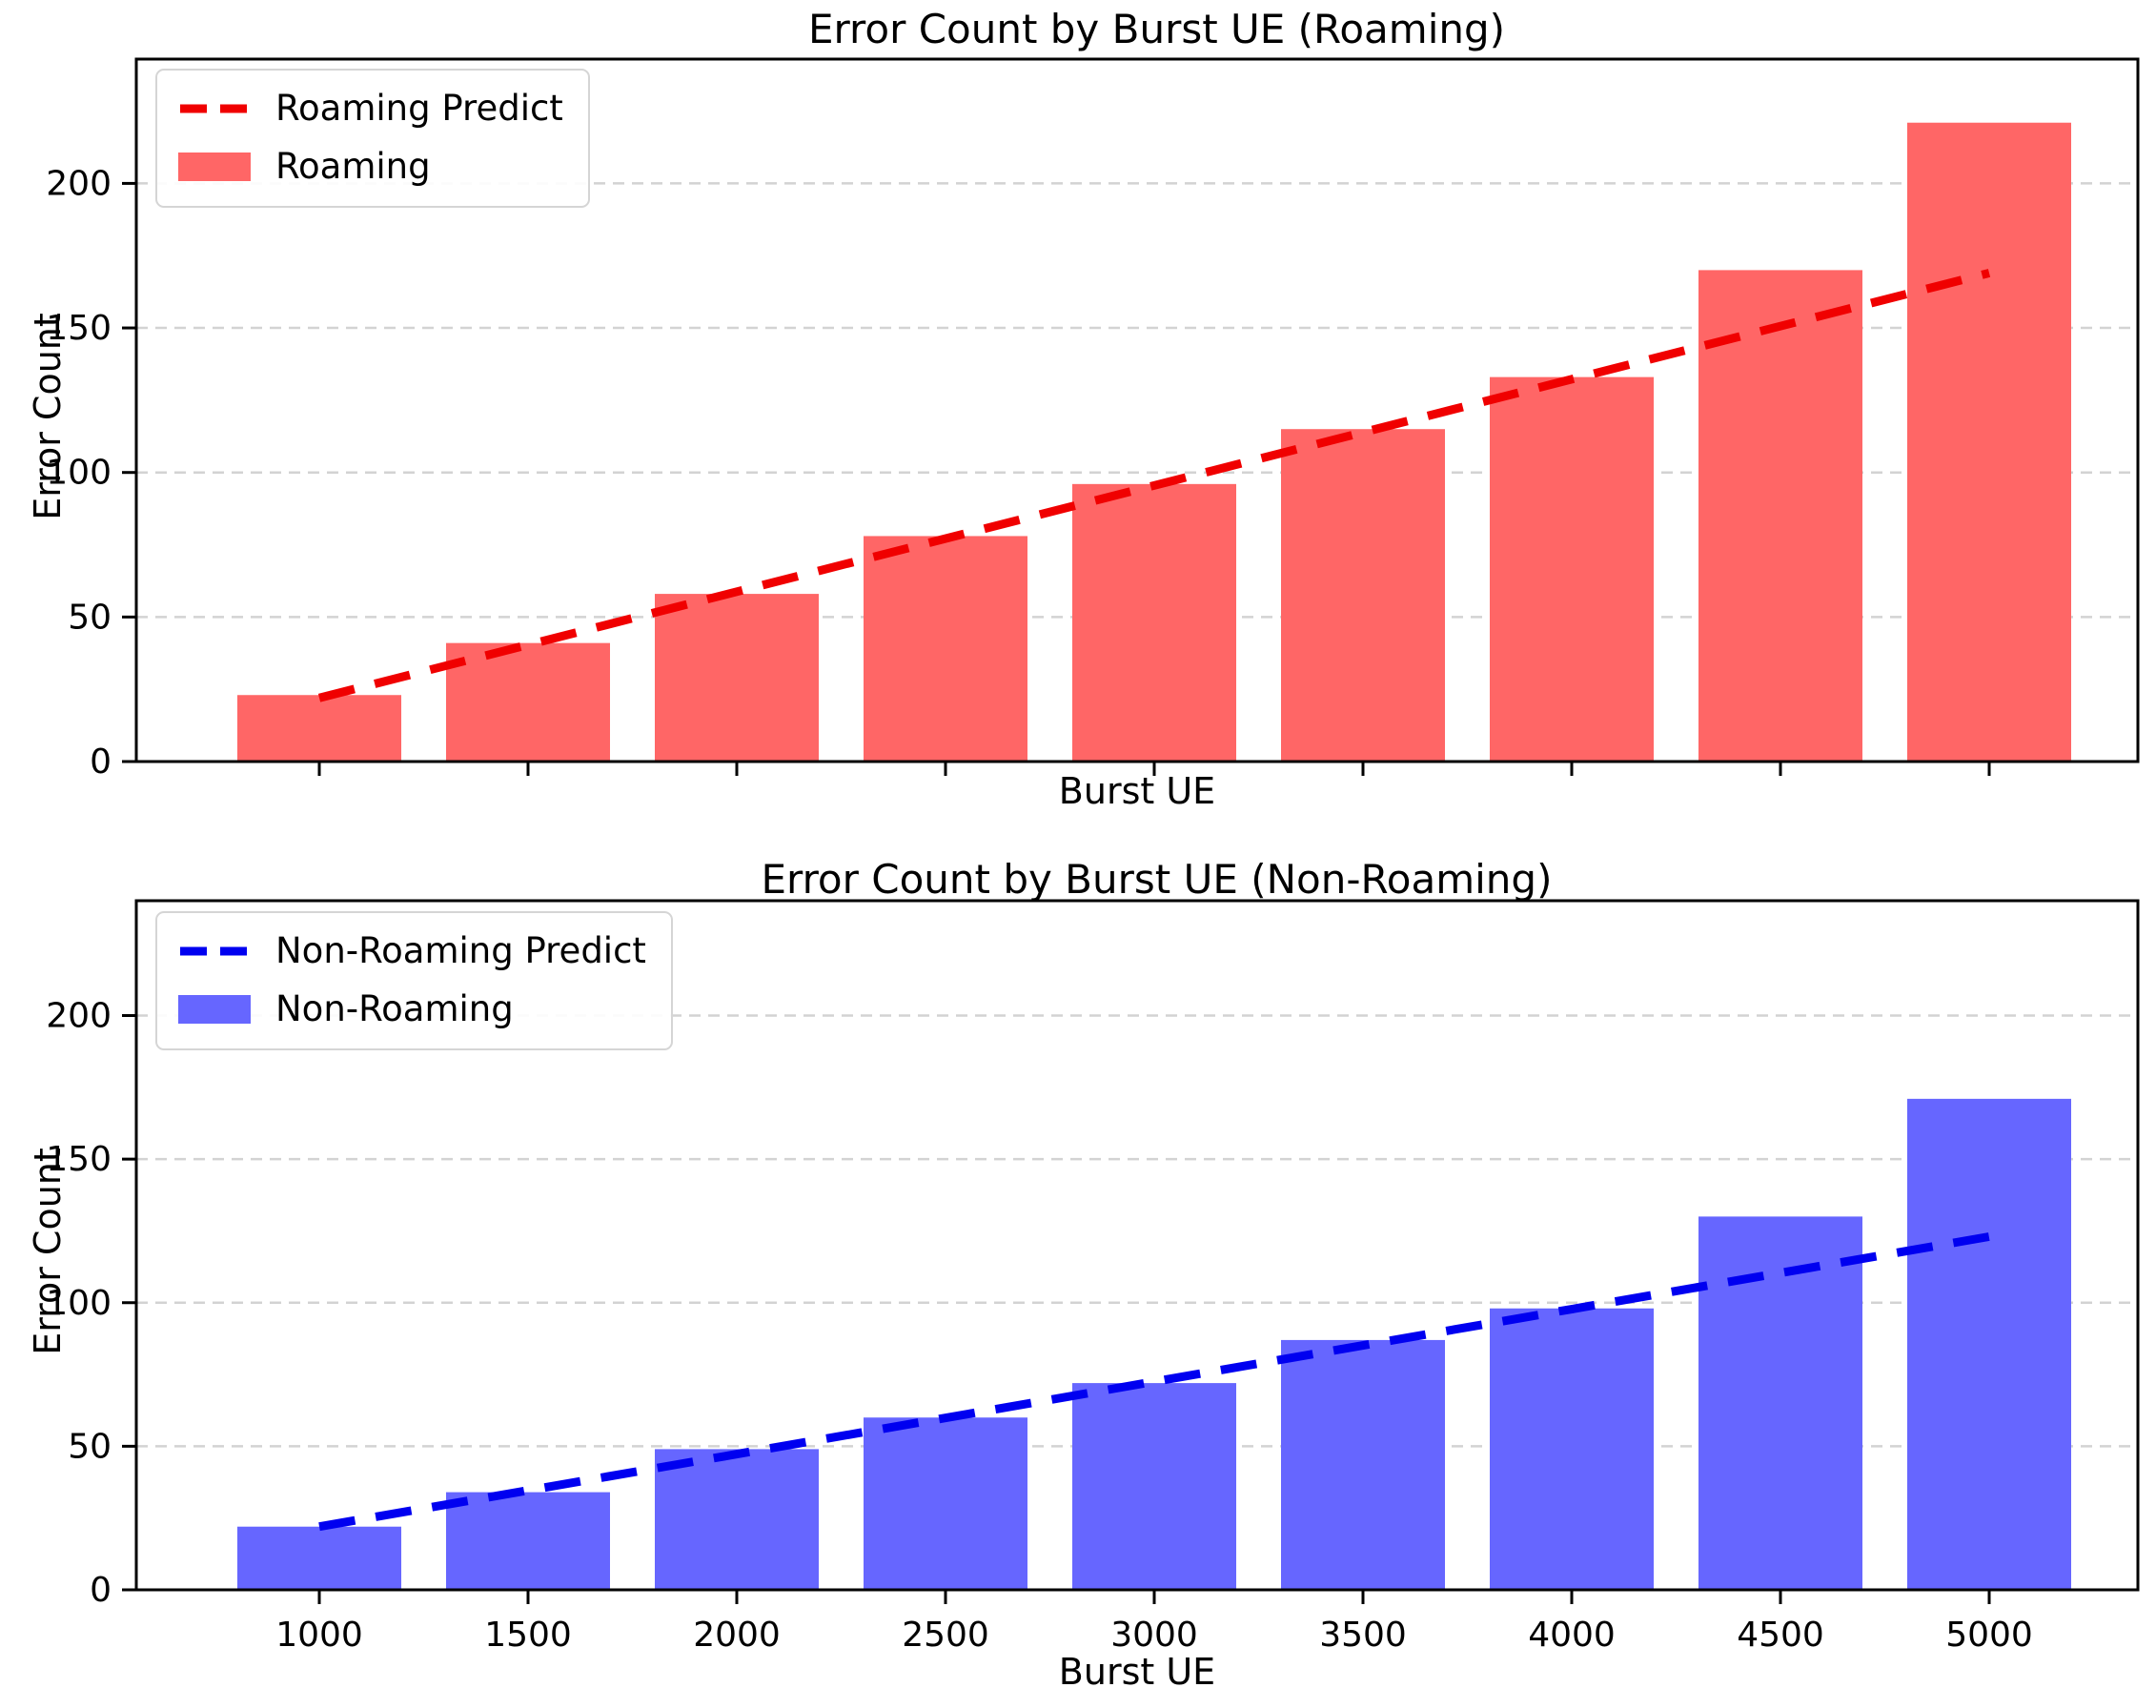  Describe the element at coordinates (1572, 1635) in the screenshot. I see `x-tick-label: 4000` at that location.